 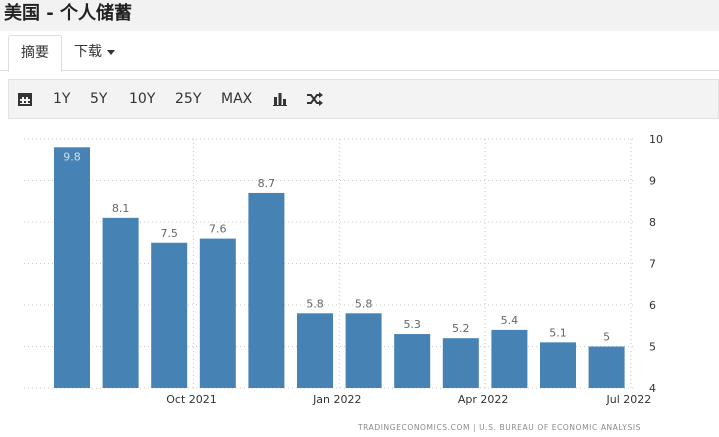 I want to click on tab-download-label: 下载, so click(x=88, y=52).